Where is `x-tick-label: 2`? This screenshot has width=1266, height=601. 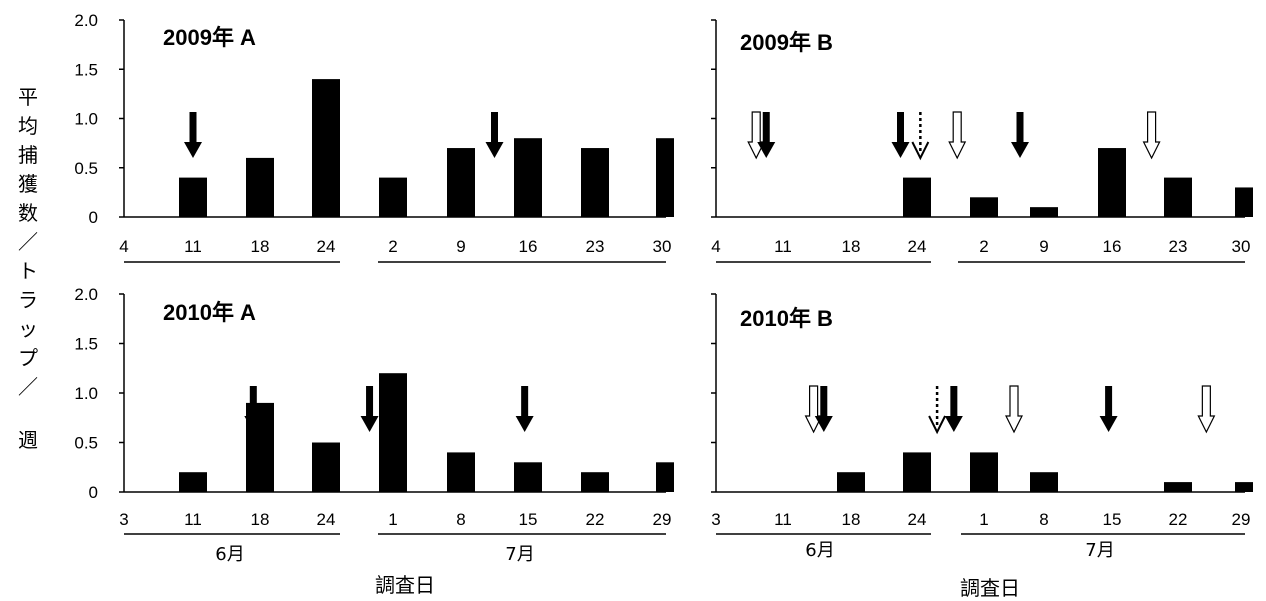 x-tick-label: 2 is located at coordinates (983, 246).